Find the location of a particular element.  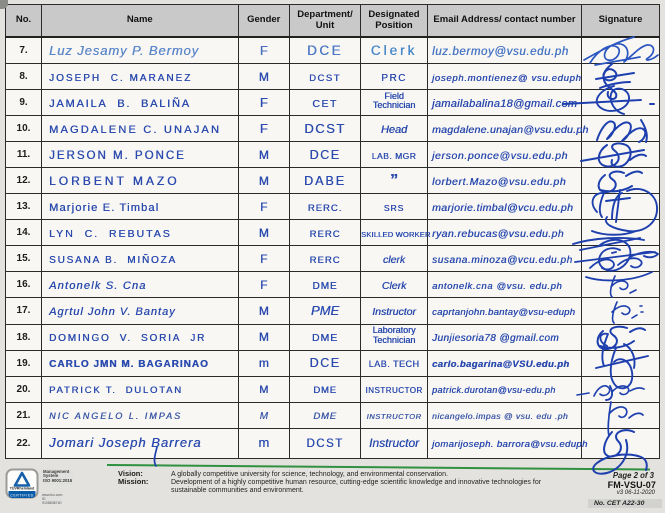

svg-text: CERTIFIED is located at coordinates (21, 496).